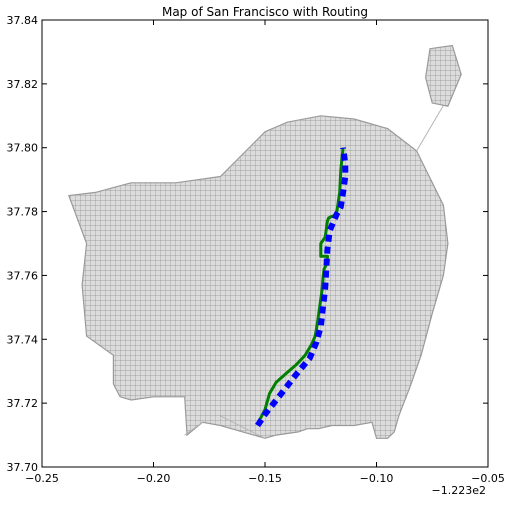 This screenshot has width=508, height=507. Describe the element at coordinates (23, 275) in the screenshot. I see `y-tick-label: 37.76` at that location.